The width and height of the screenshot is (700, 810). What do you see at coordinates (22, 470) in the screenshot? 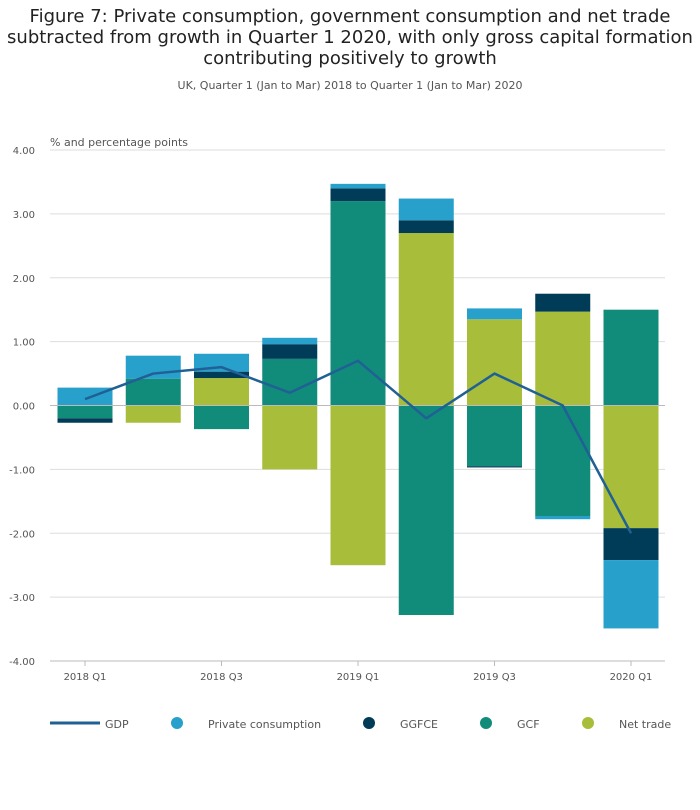
I see `y-tick-label: -1.00` at bounding box center [22, 470].